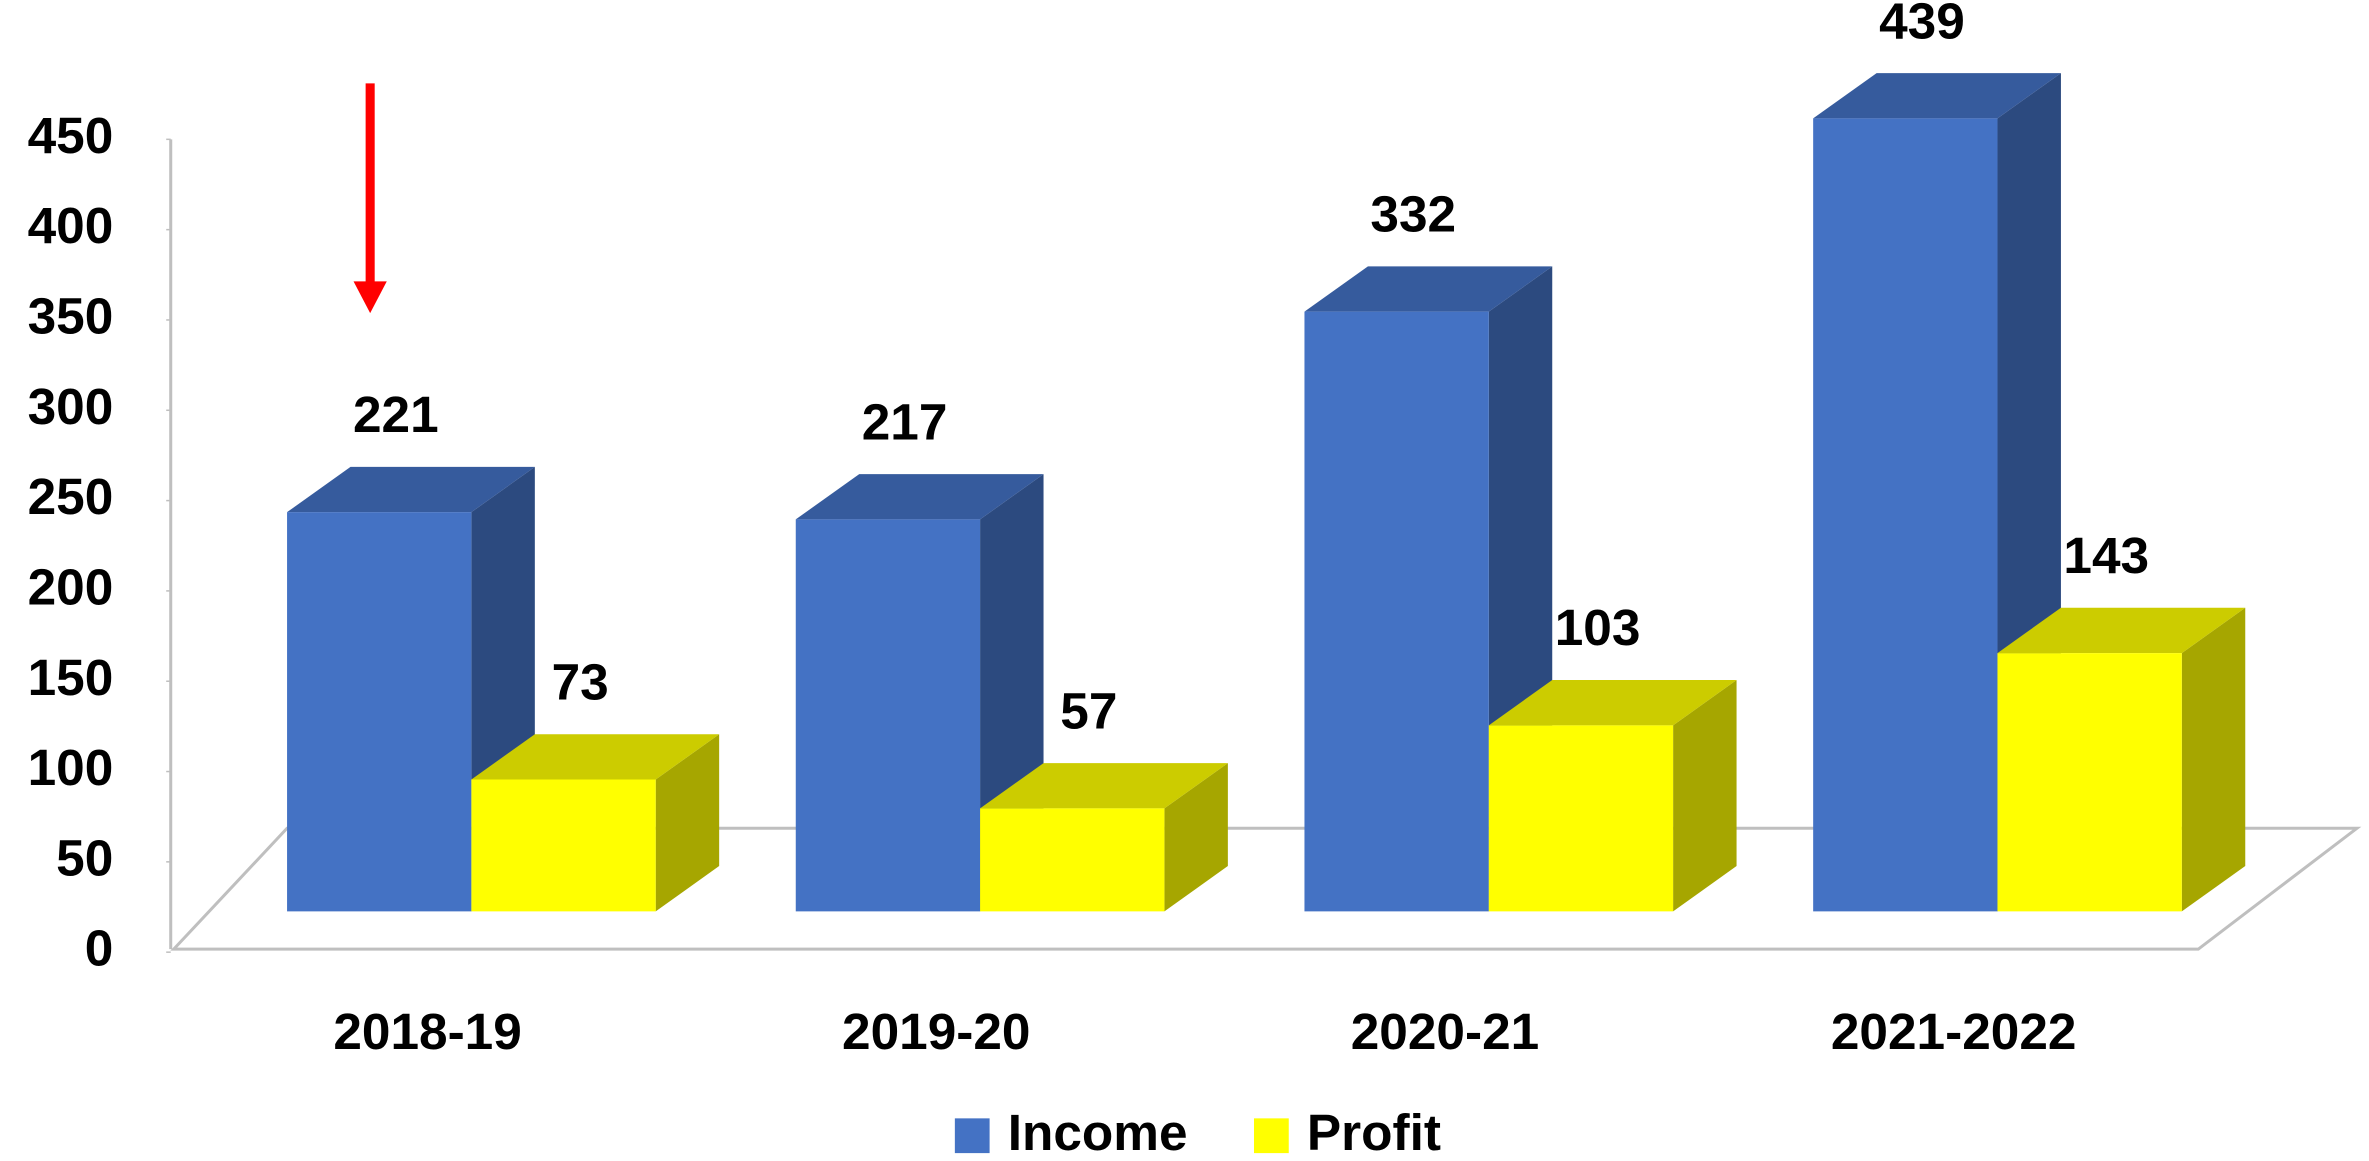 Image resolution: width=2369 pixels, height=1161 pixels. I want to click on y-tick-label: 400, so click(71, 225).